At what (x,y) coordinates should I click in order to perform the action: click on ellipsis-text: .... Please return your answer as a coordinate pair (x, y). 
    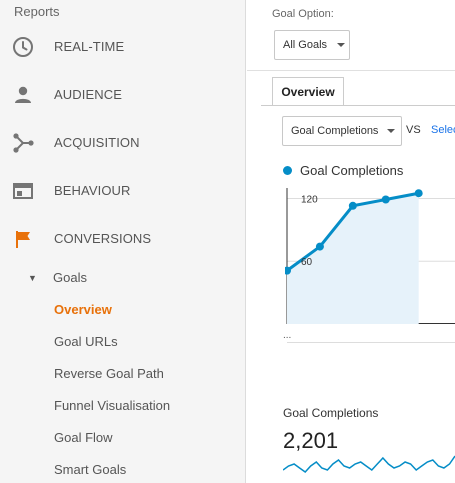
    Looking at the image, I should click on (287, 335).